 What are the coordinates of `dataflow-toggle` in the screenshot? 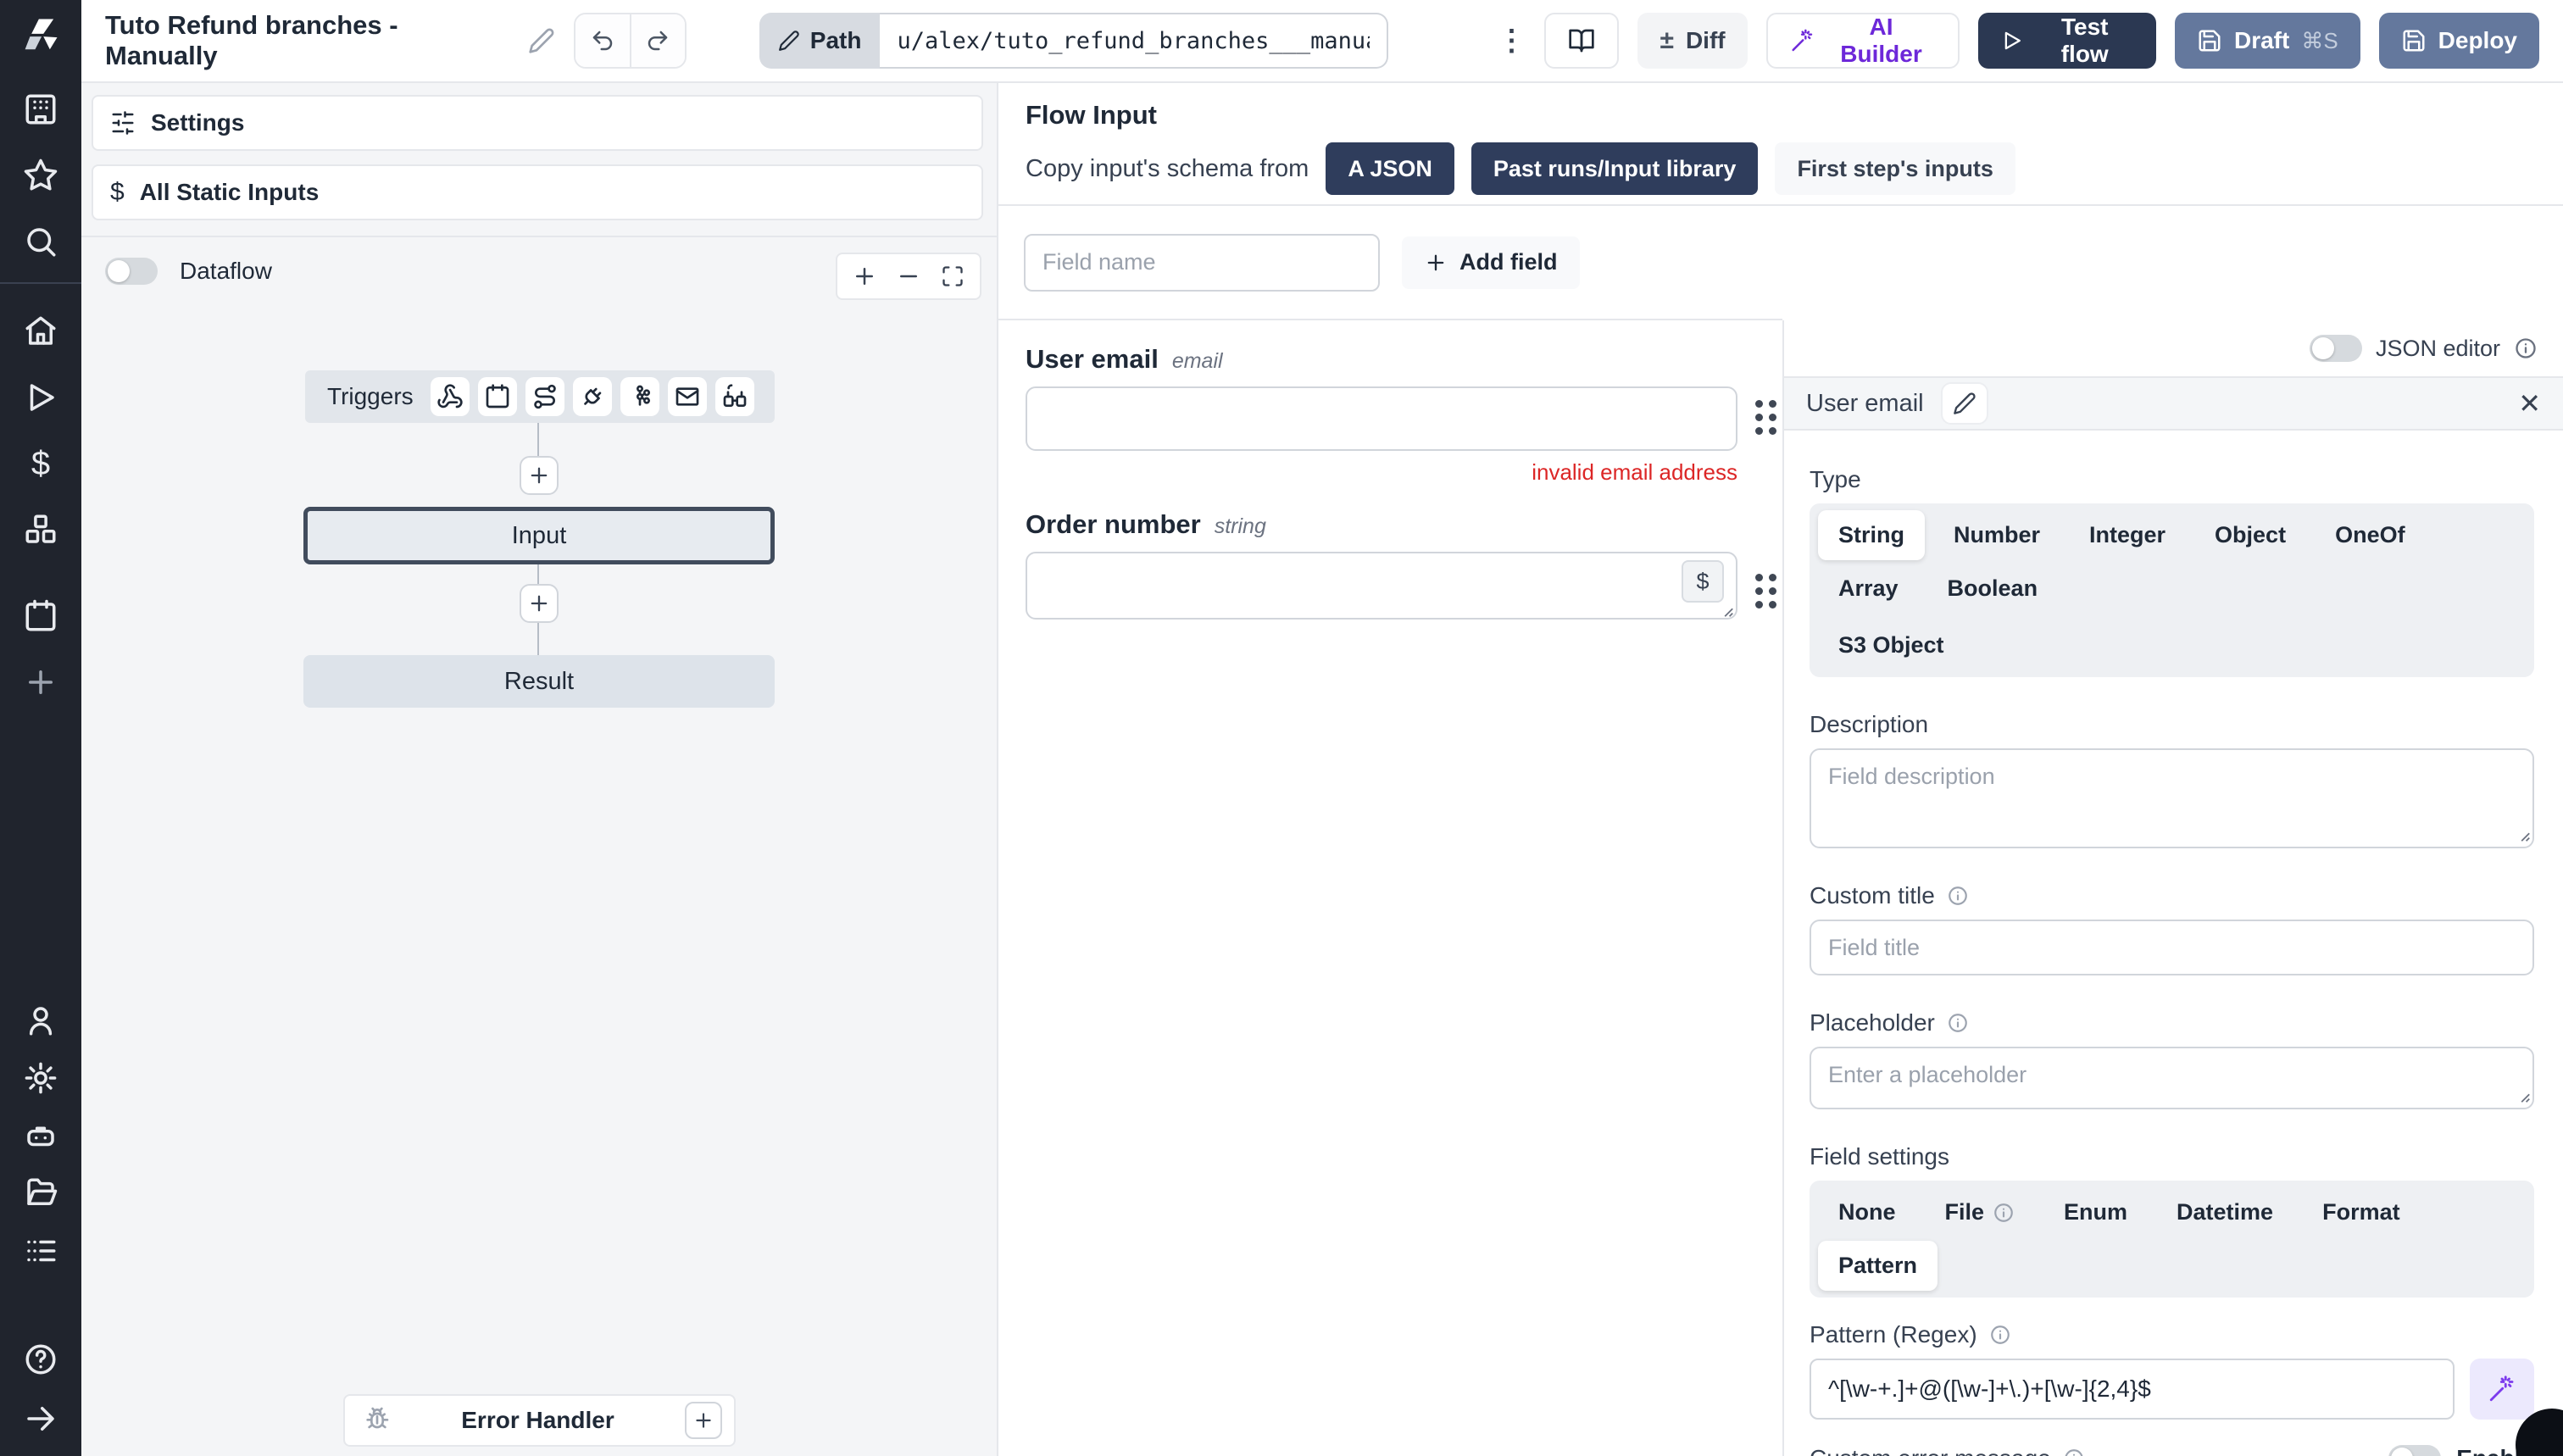 It's located at (131, 271).